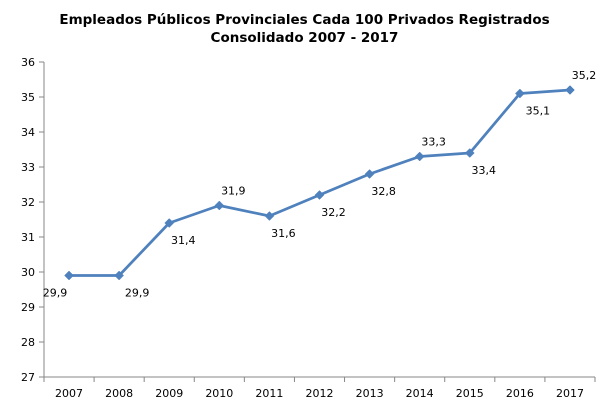 The image size is (609, 411). What do you see at coordinates (28, 342) in the screenshot?
I see `y-tick-label: 28` at bounding box center [28, 342].